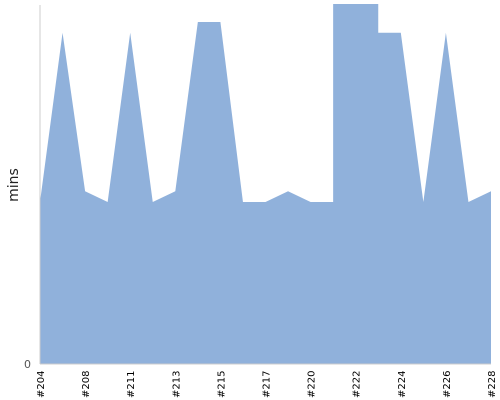  I want to click on x-tick-label: #222, so click(357, 384).